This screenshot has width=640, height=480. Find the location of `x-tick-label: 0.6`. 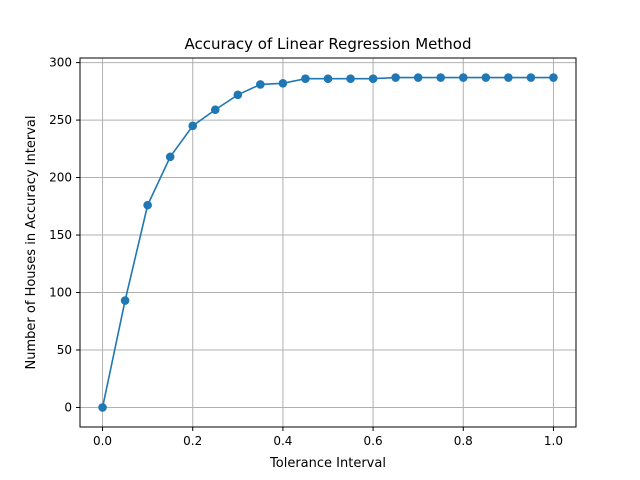

x-tick-label: 0.6 is located at coordinates (373, 441).